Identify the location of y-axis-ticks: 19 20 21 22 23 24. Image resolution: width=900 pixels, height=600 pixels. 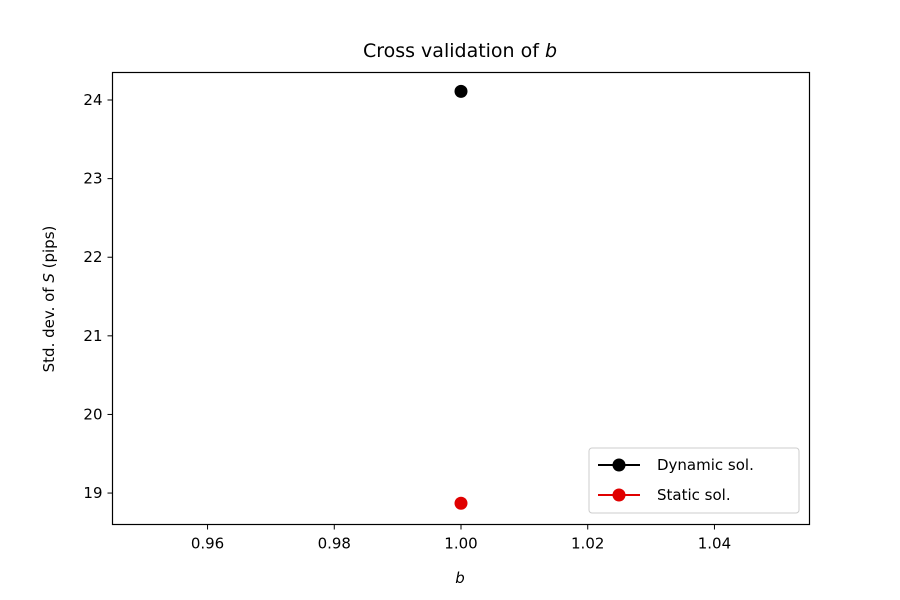
(98, 296).